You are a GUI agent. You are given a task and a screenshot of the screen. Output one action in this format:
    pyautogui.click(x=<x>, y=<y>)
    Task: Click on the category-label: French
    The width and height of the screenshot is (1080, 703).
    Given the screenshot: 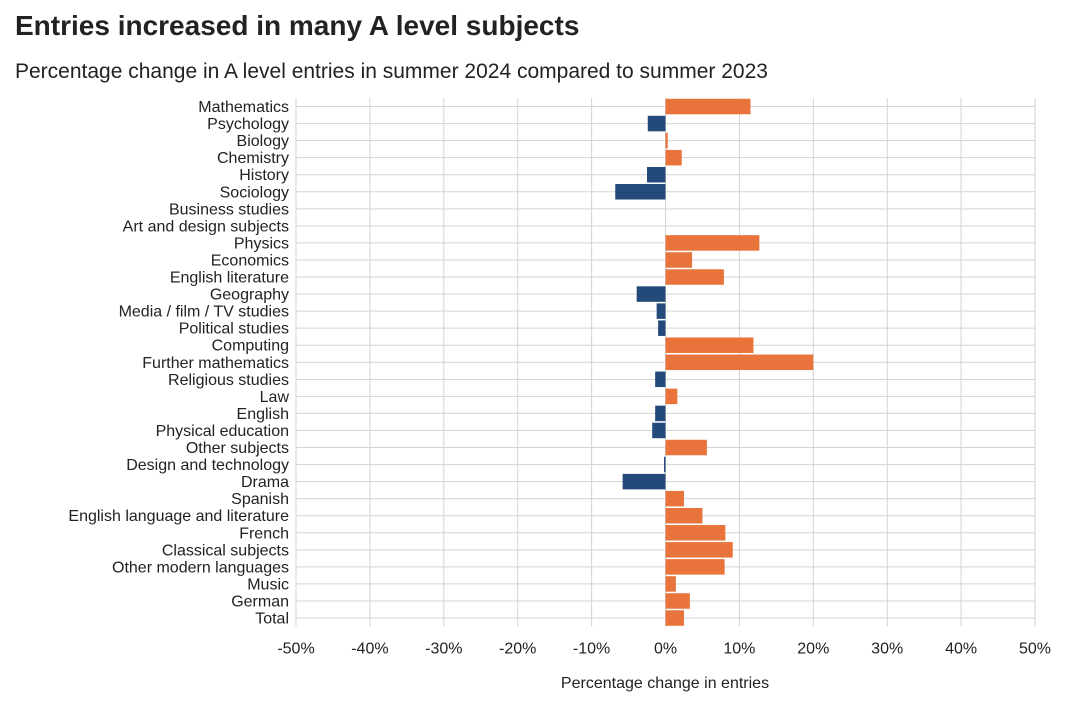 What is the action you would take?
    pyautogui.click(x=264, y=533)
    